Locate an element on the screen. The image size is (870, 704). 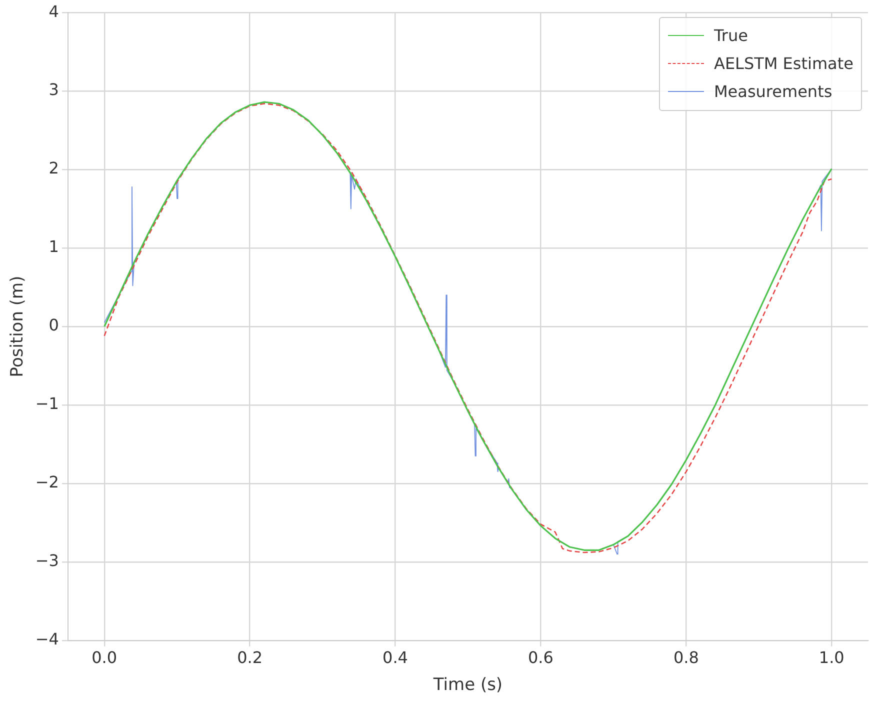
y-tick-label: 0 is located at coordinates (53, 325).